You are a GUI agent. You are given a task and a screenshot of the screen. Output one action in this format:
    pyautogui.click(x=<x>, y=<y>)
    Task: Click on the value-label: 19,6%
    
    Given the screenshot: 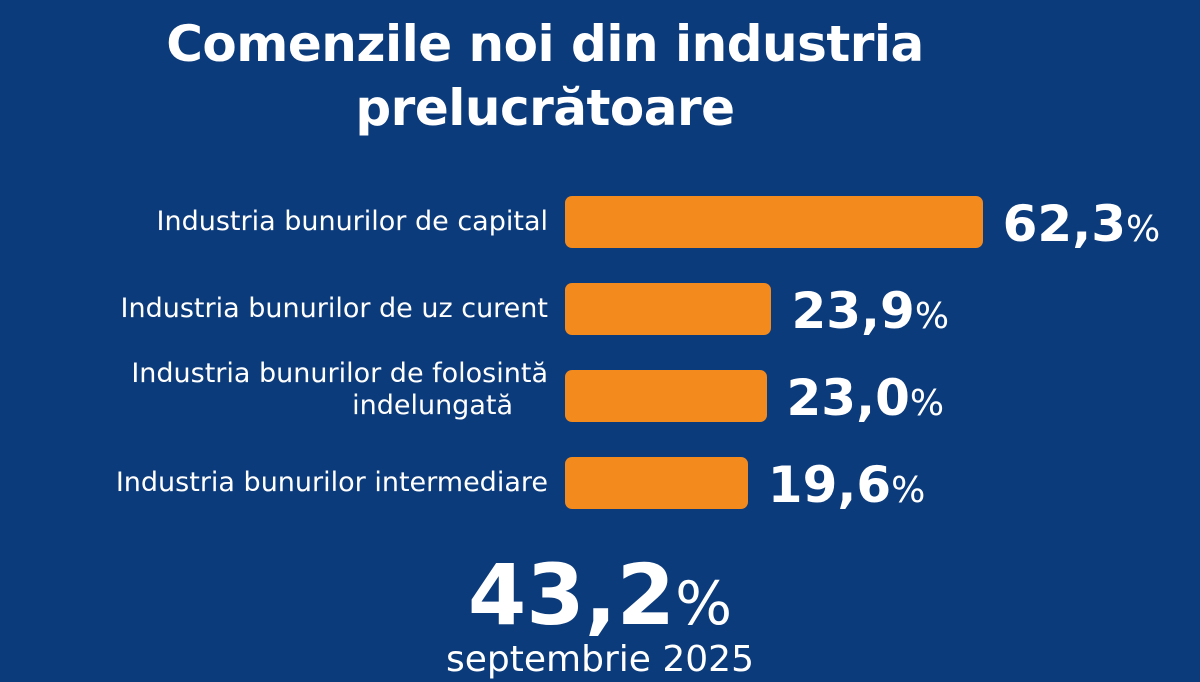 What is the action you would take?
    pyautogui.click(x=847, y=488)
    